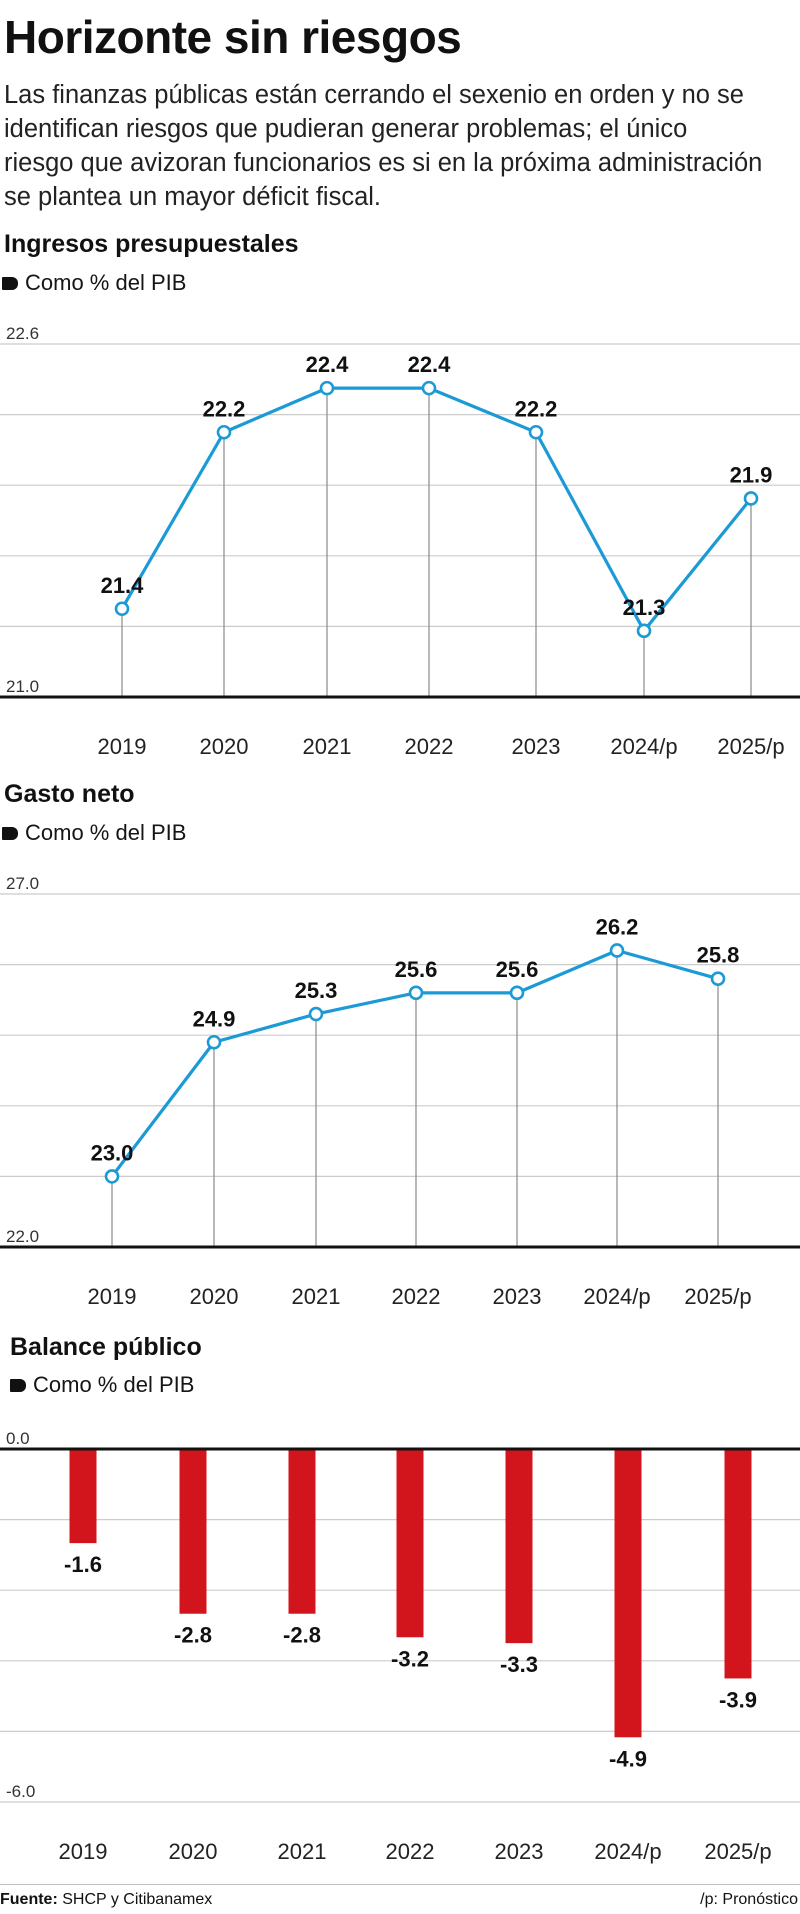 The height and width of the screenshot is (1914, 800). What do you see at coordinates (123, 585) in the screenshot?
I see `data-label: 21.4` at bounding box center [123, 585].